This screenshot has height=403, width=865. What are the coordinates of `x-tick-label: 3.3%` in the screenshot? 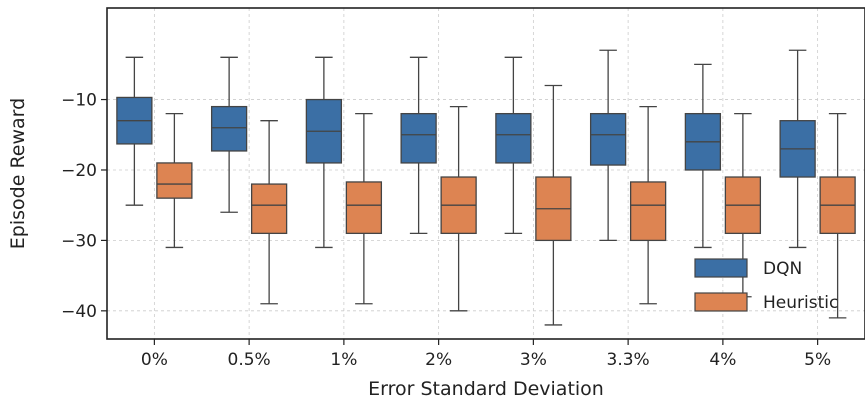 It's located at (628, 360).